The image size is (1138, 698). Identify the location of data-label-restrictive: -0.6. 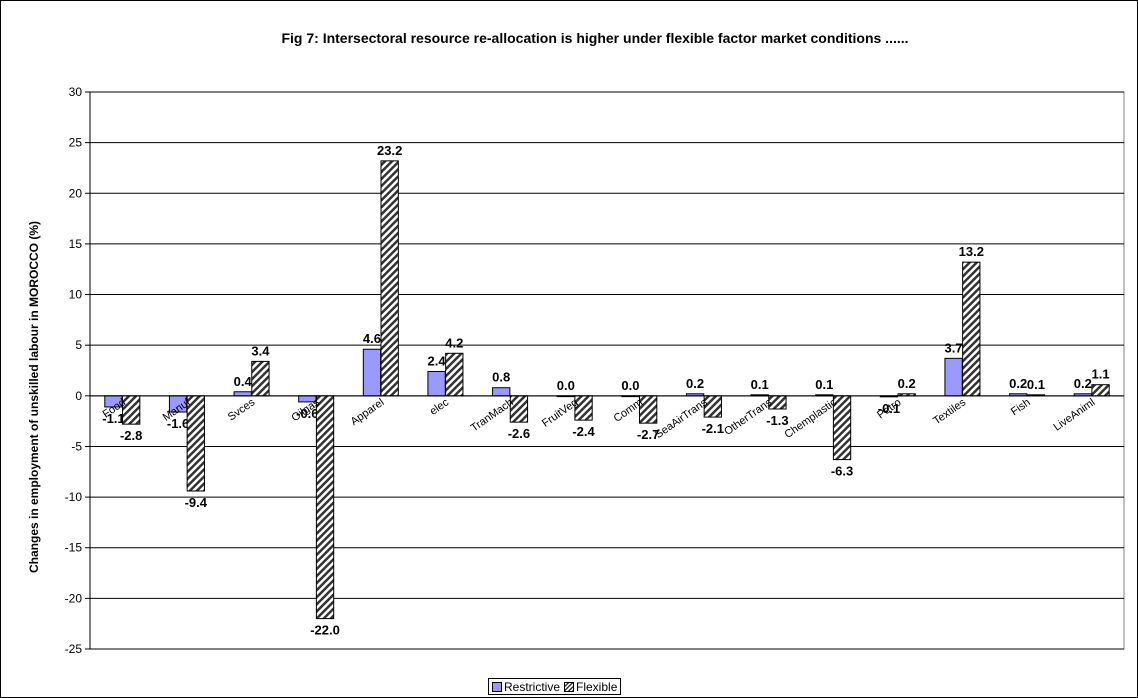
(307, 413).